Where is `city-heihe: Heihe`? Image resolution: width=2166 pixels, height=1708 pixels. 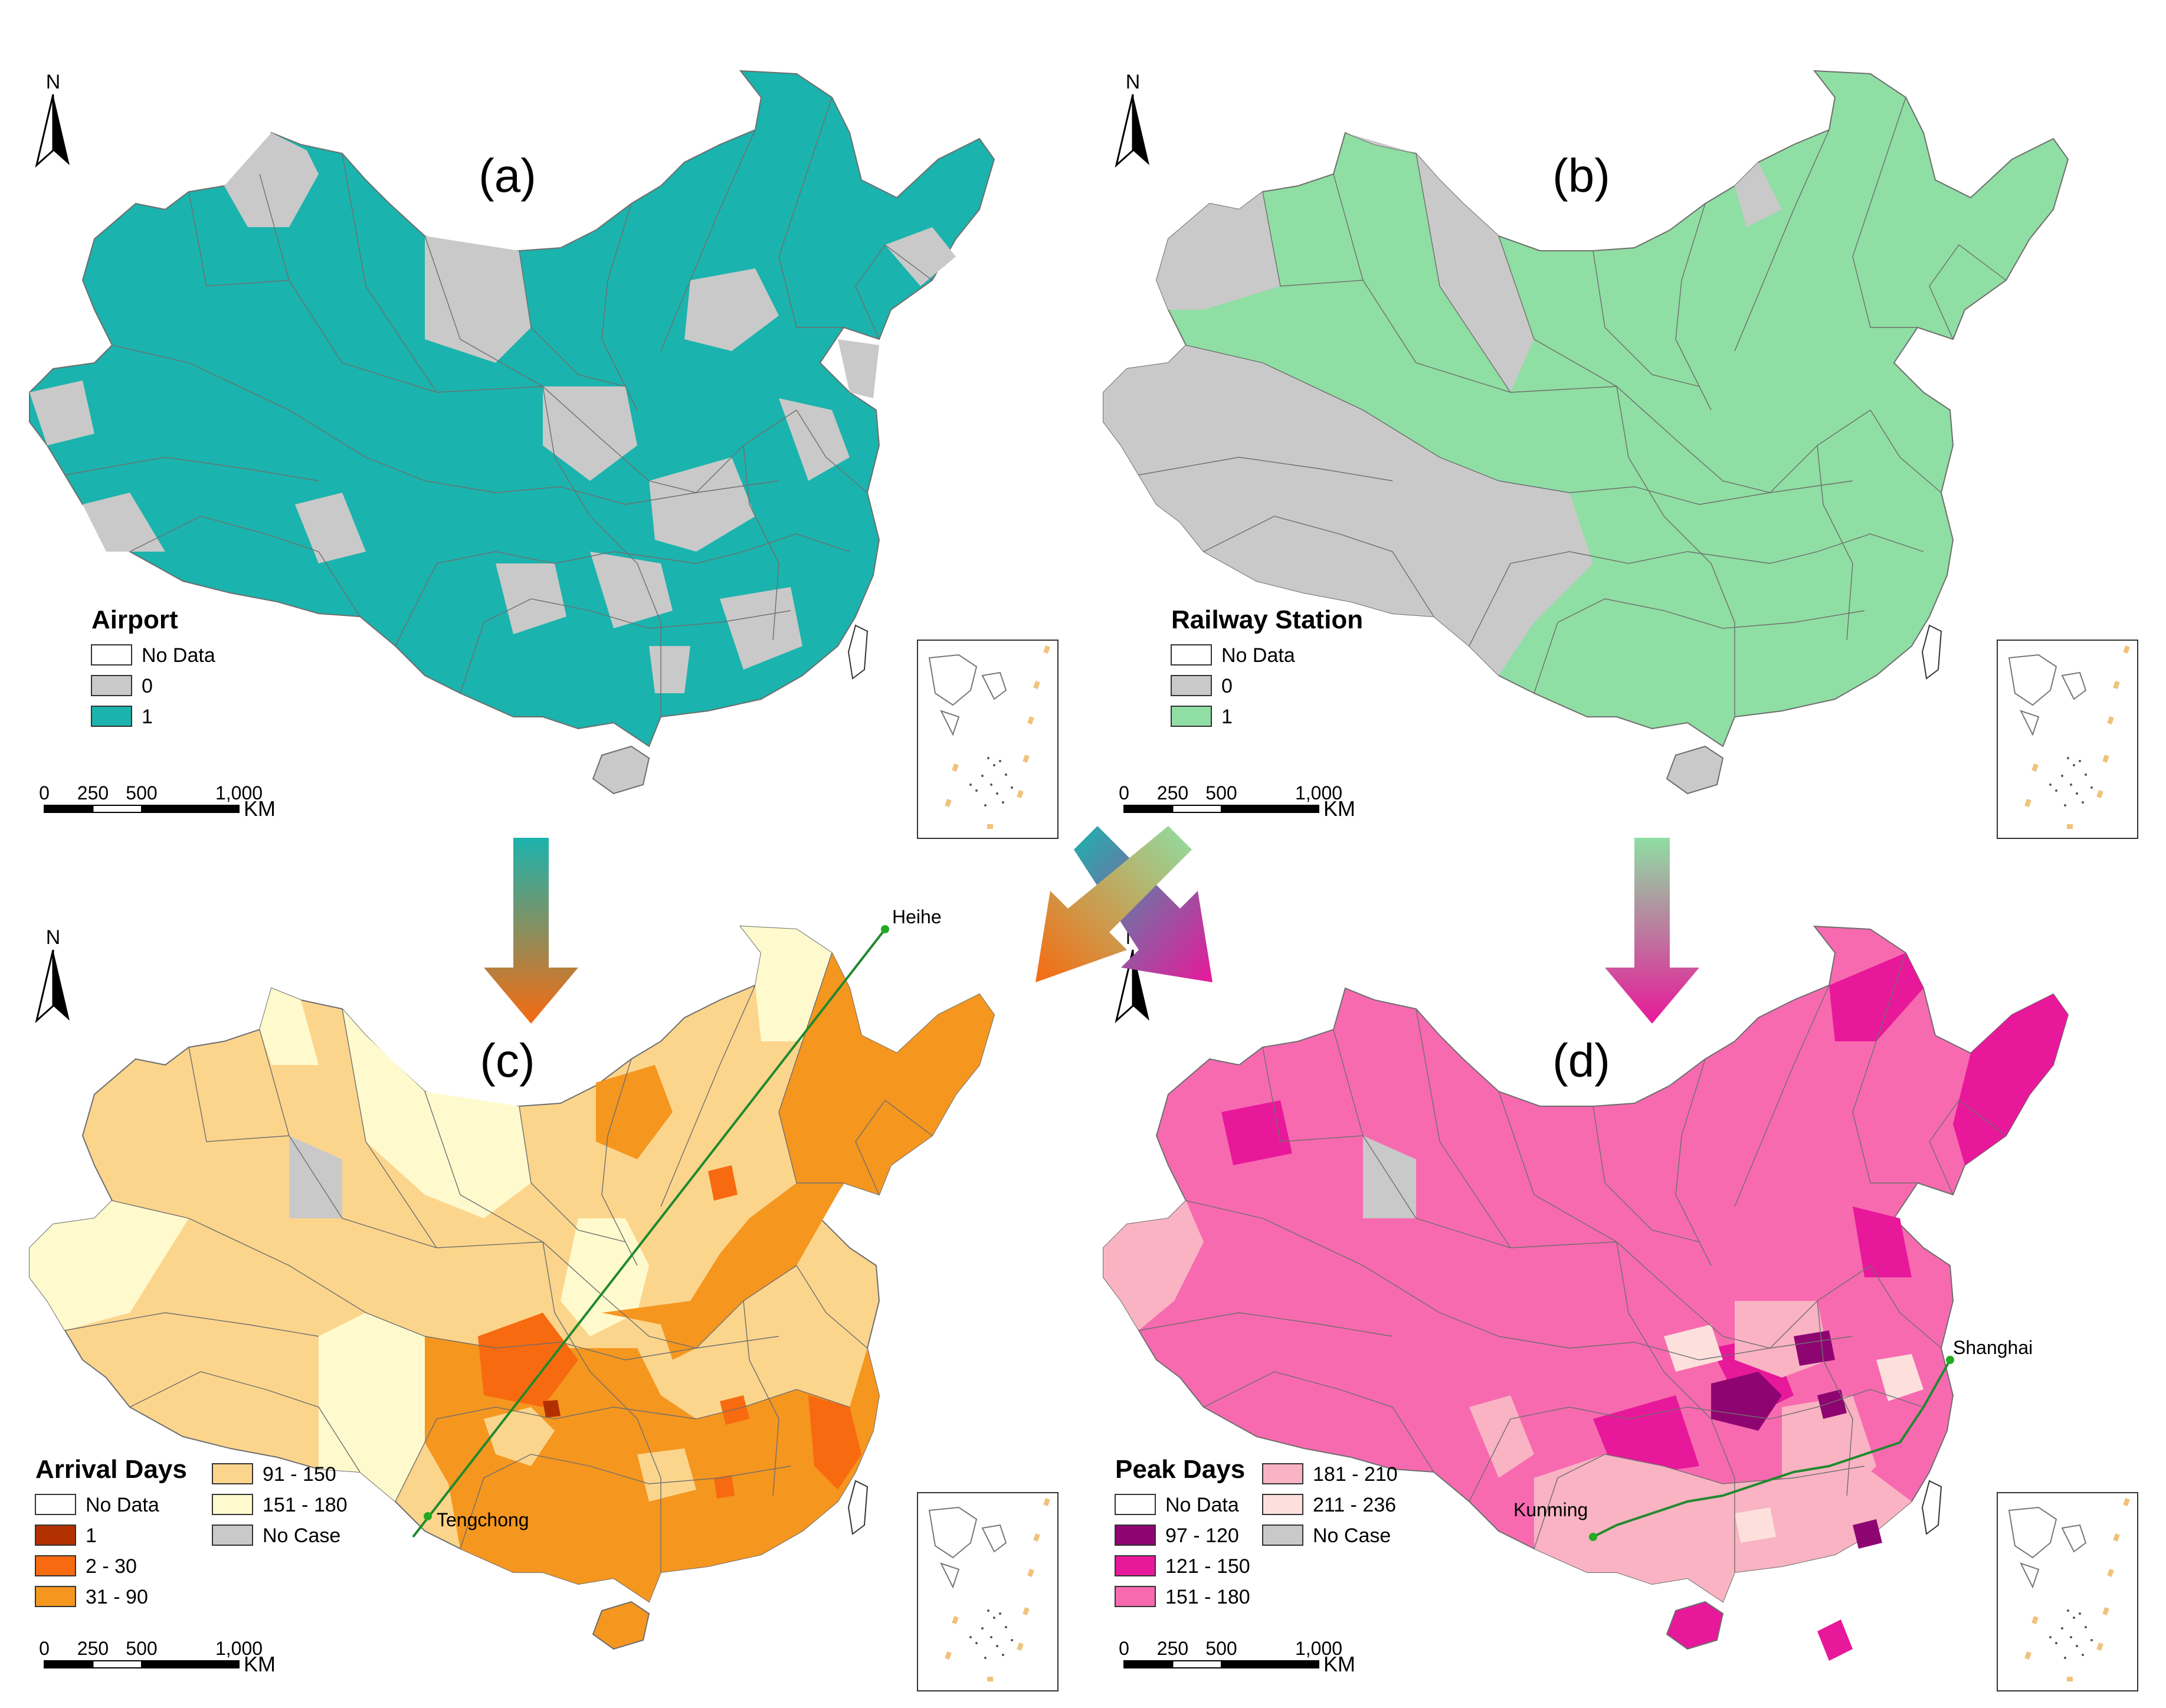 city-heihe: Heihe is located at coordinates (917, 916).